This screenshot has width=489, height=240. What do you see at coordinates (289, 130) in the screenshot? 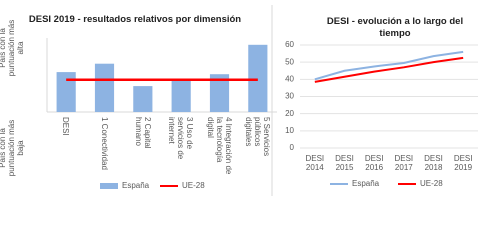
I see `y-tick-label: 10` at bounding box center [289, 130].